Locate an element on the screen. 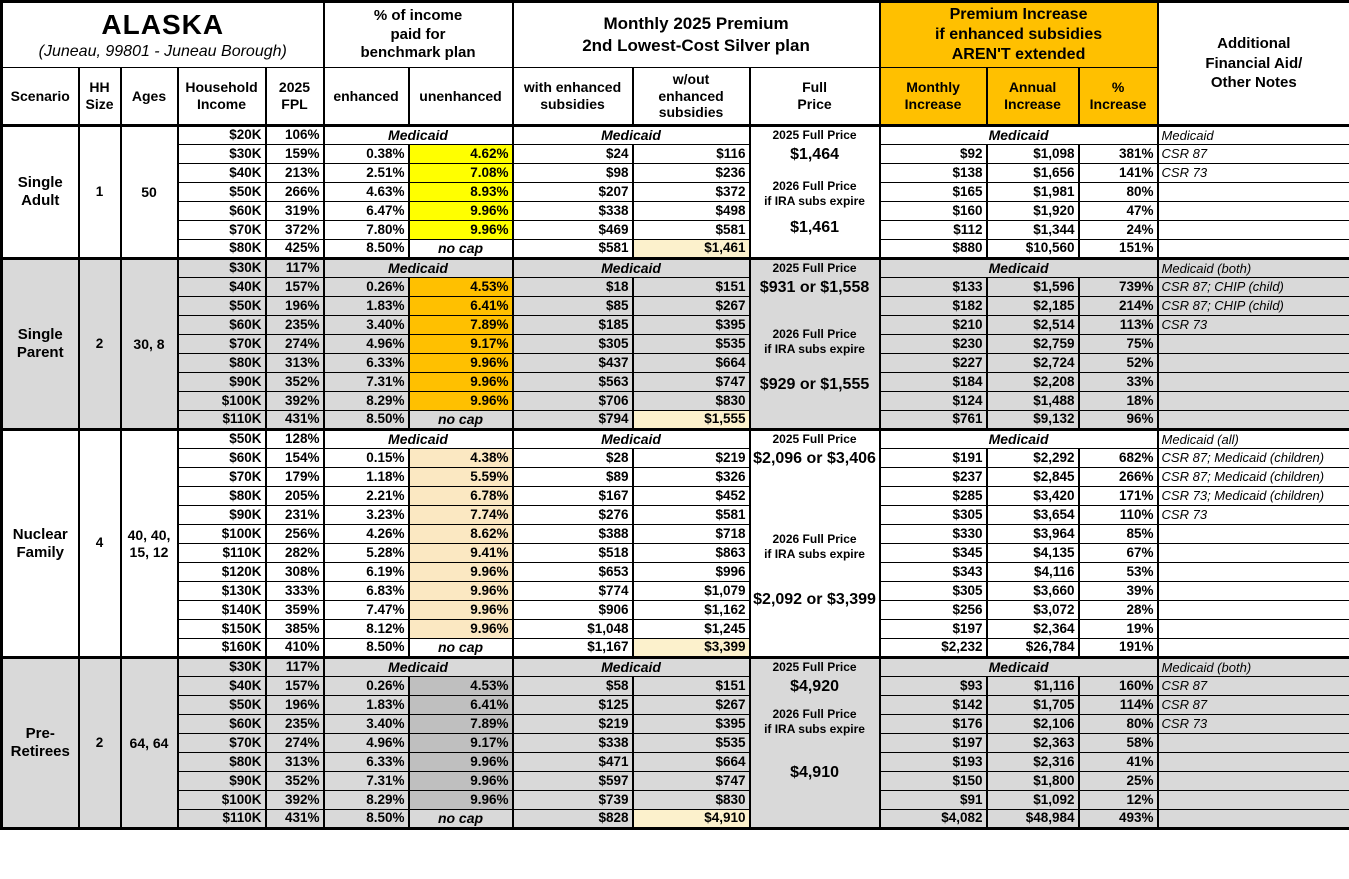 The height and width of the screenshot is (879, 1349). header-income: Household Income is located at coordinates (221, 97).